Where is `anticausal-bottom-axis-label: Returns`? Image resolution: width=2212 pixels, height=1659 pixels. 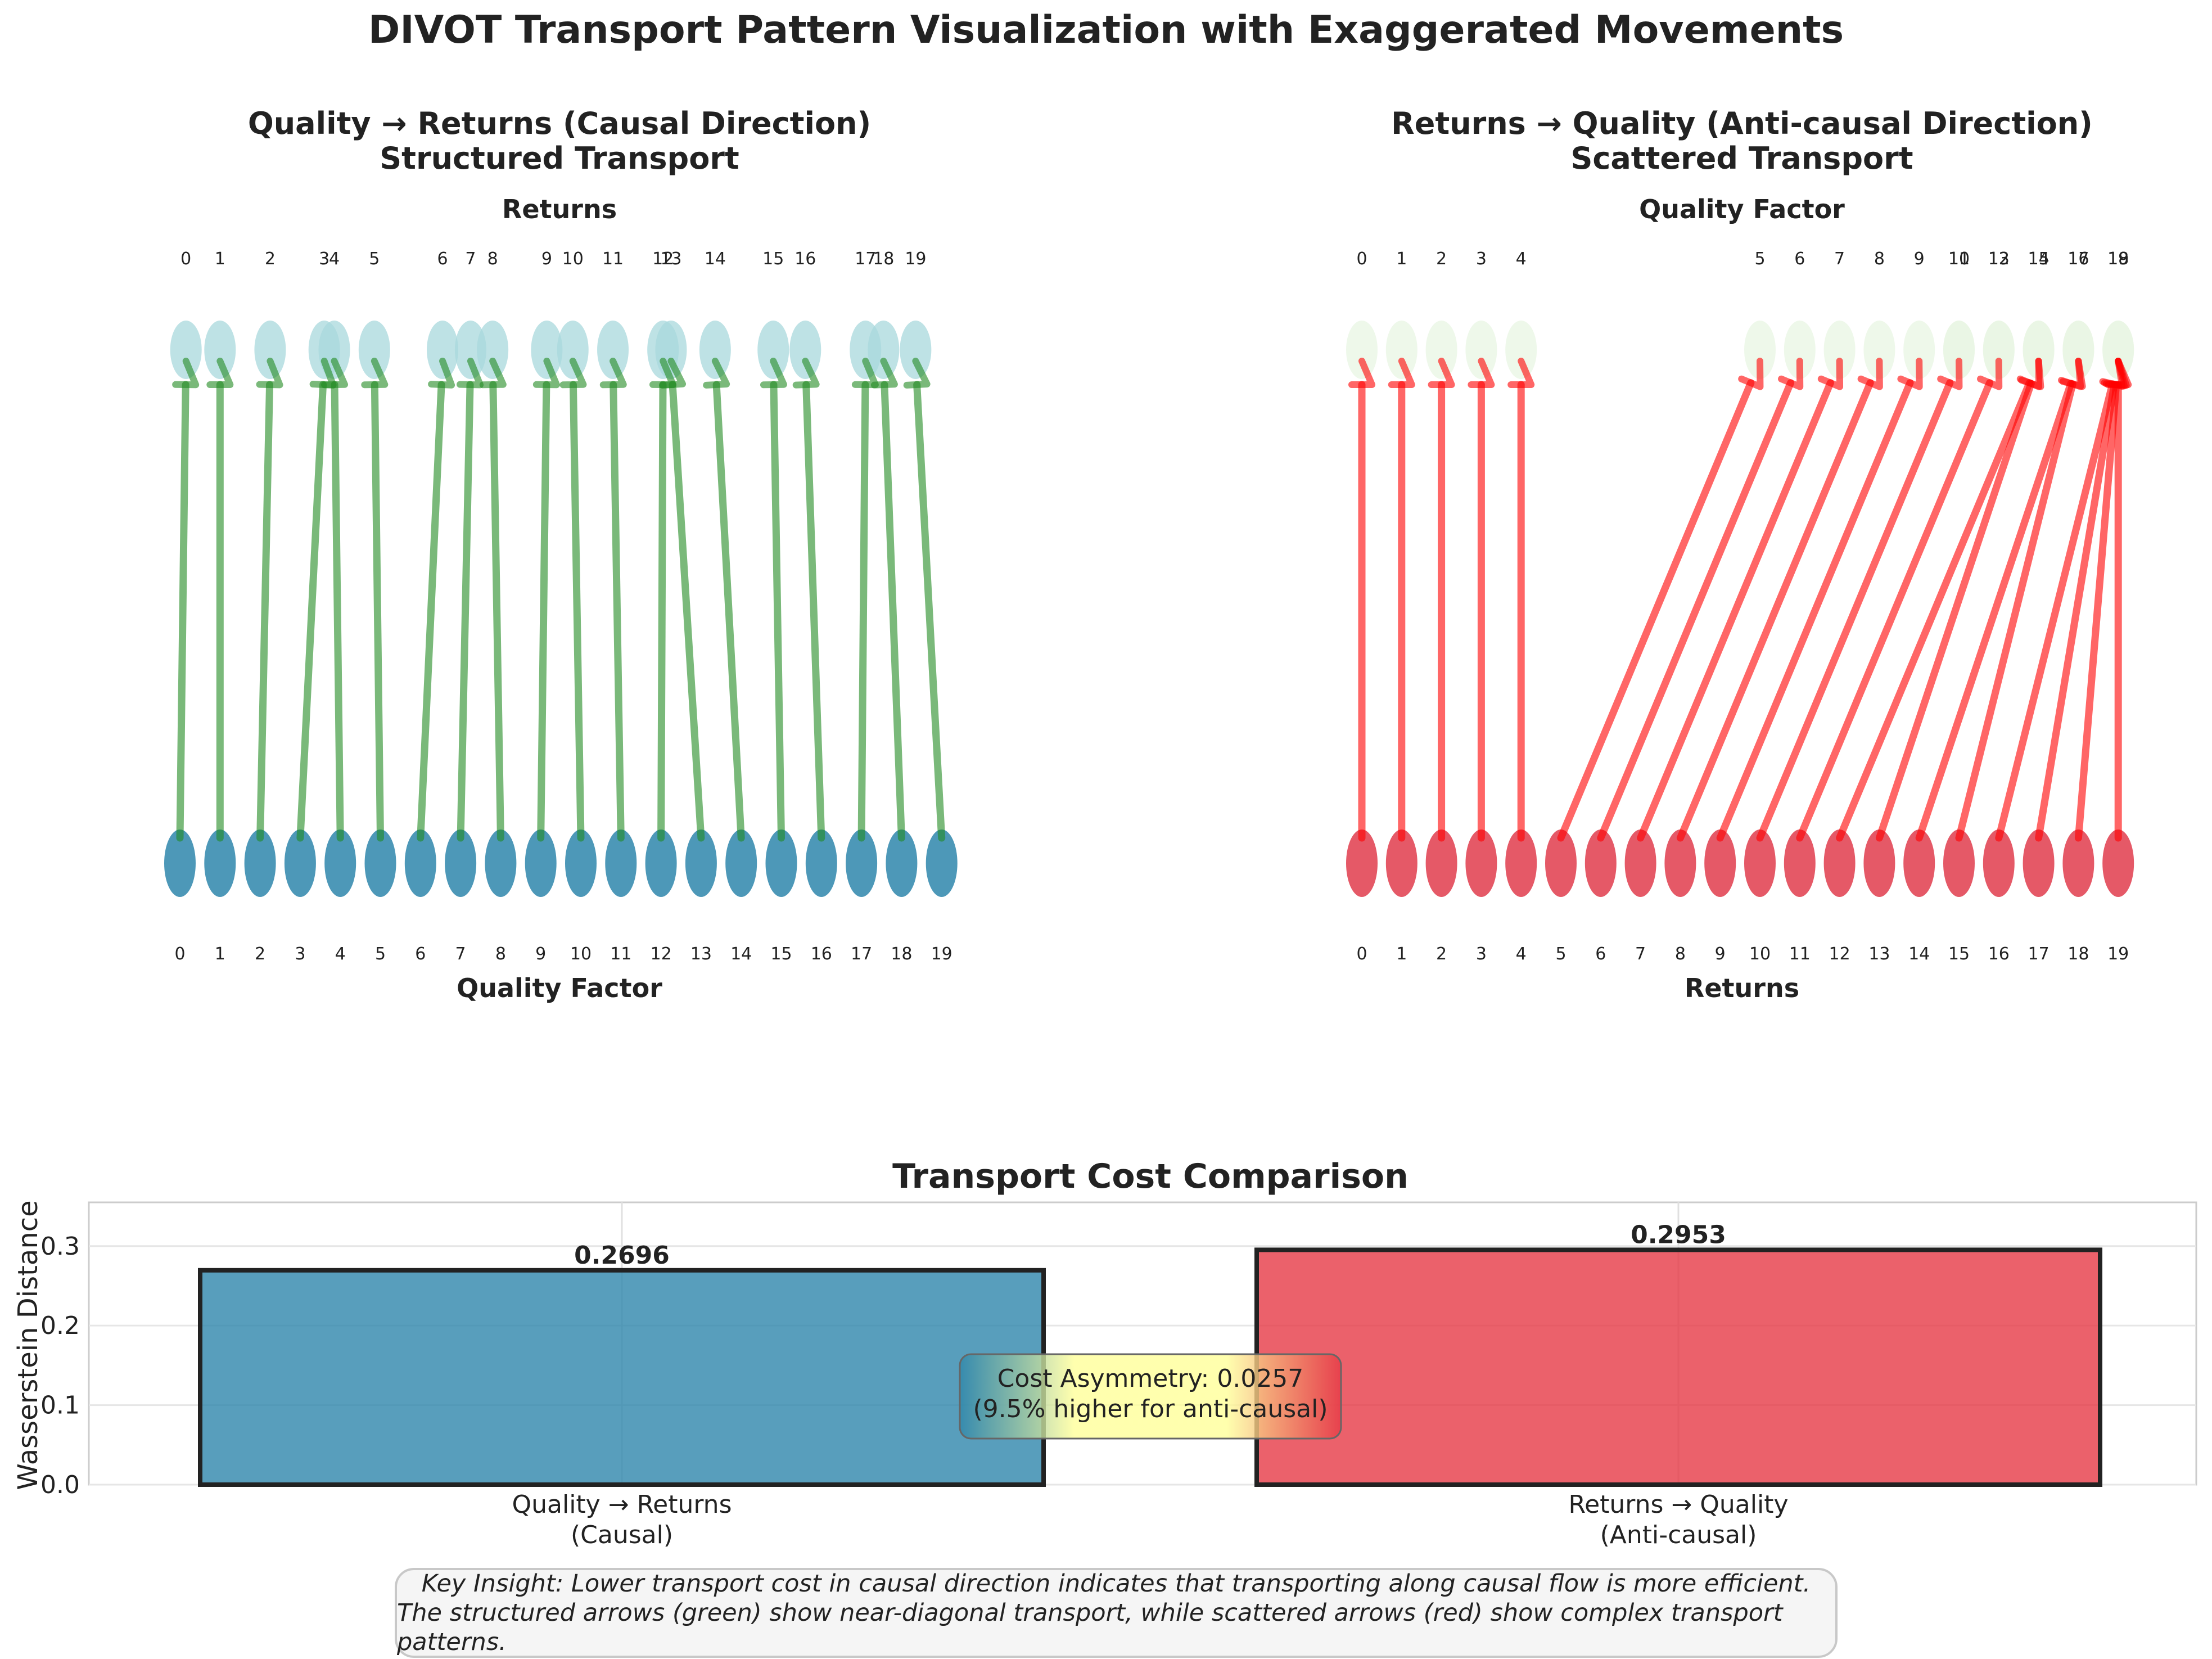 anticausal-bottom-axis-label: Returns is located at coordinates (1742, 988).